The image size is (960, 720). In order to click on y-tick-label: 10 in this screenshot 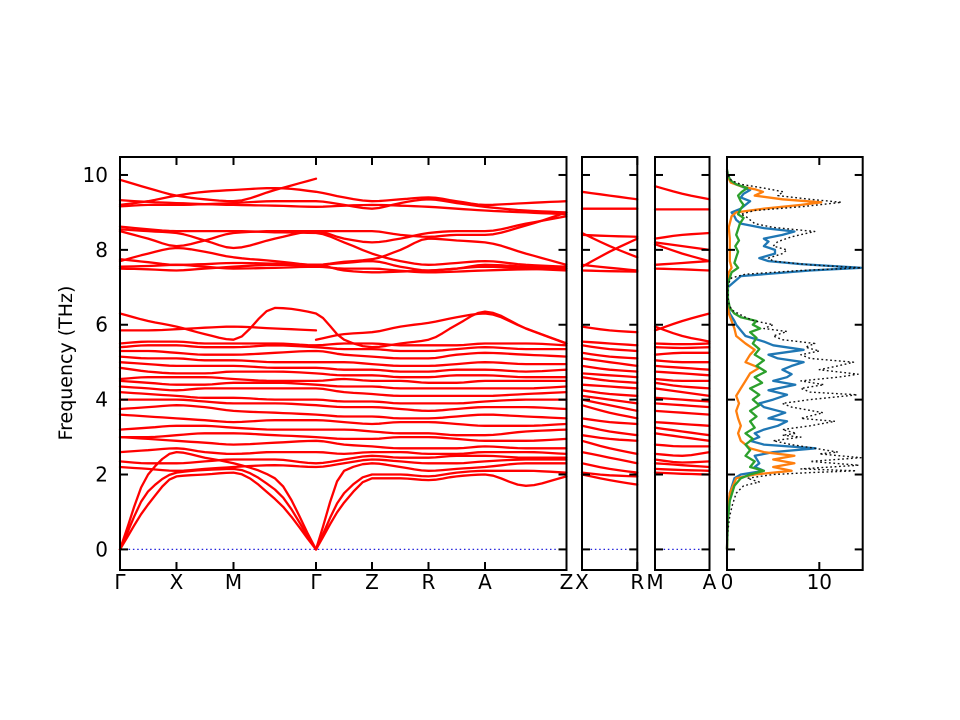, I will do `click(95, 175)`.